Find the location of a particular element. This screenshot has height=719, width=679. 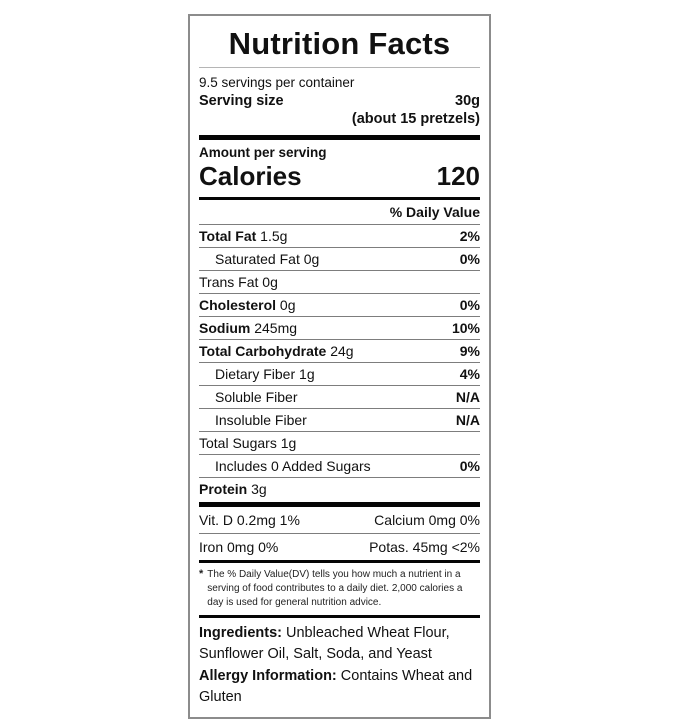

allergy-label: Allergy Information: is located at coordinates (268, 676).